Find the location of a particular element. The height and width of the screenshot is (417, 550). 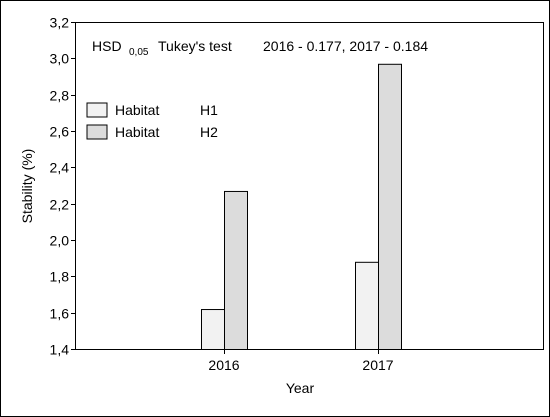

annotation-values: 2016 - 0.177, 2017 - 0.184 is located at coordinates (345, 46).